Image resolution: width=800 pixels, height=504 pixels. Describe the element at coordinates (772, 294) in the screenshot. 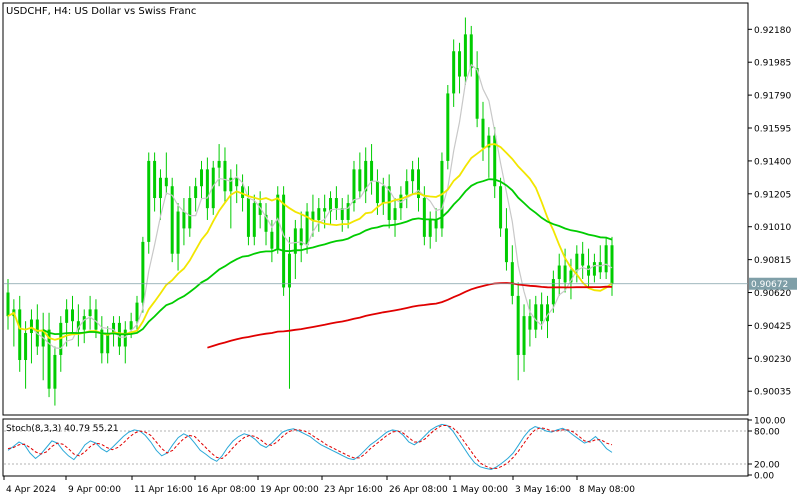

I see `price-tick-label: 0.90620` at that location.